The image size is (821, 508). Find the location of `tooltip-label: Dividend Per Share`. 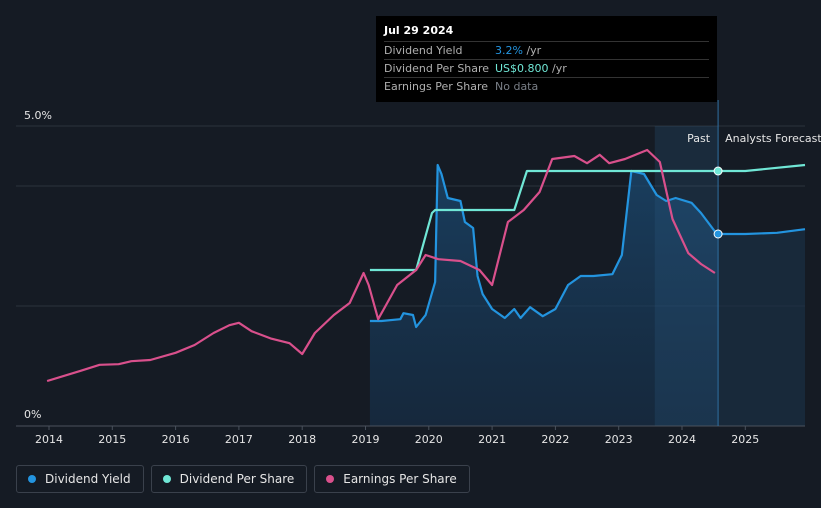

tooltip-label: Dividend Per Share is located at coordinates (437, 68).